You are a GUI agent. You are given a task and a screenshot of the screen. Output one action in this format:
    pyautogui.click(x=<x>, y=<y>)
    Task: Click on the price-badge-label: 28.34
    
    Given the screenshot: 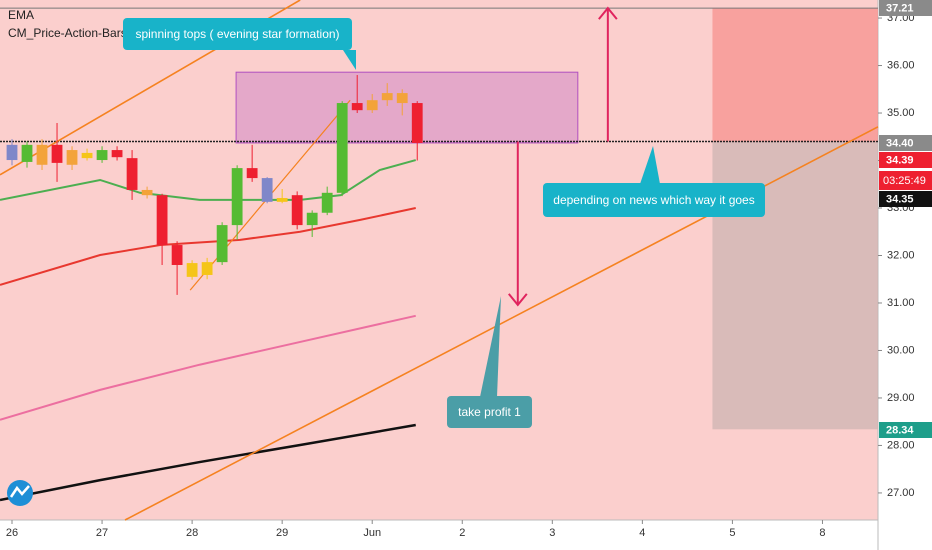 What is the action you would take?
    pyautogui.click(x=900, y=430)
    